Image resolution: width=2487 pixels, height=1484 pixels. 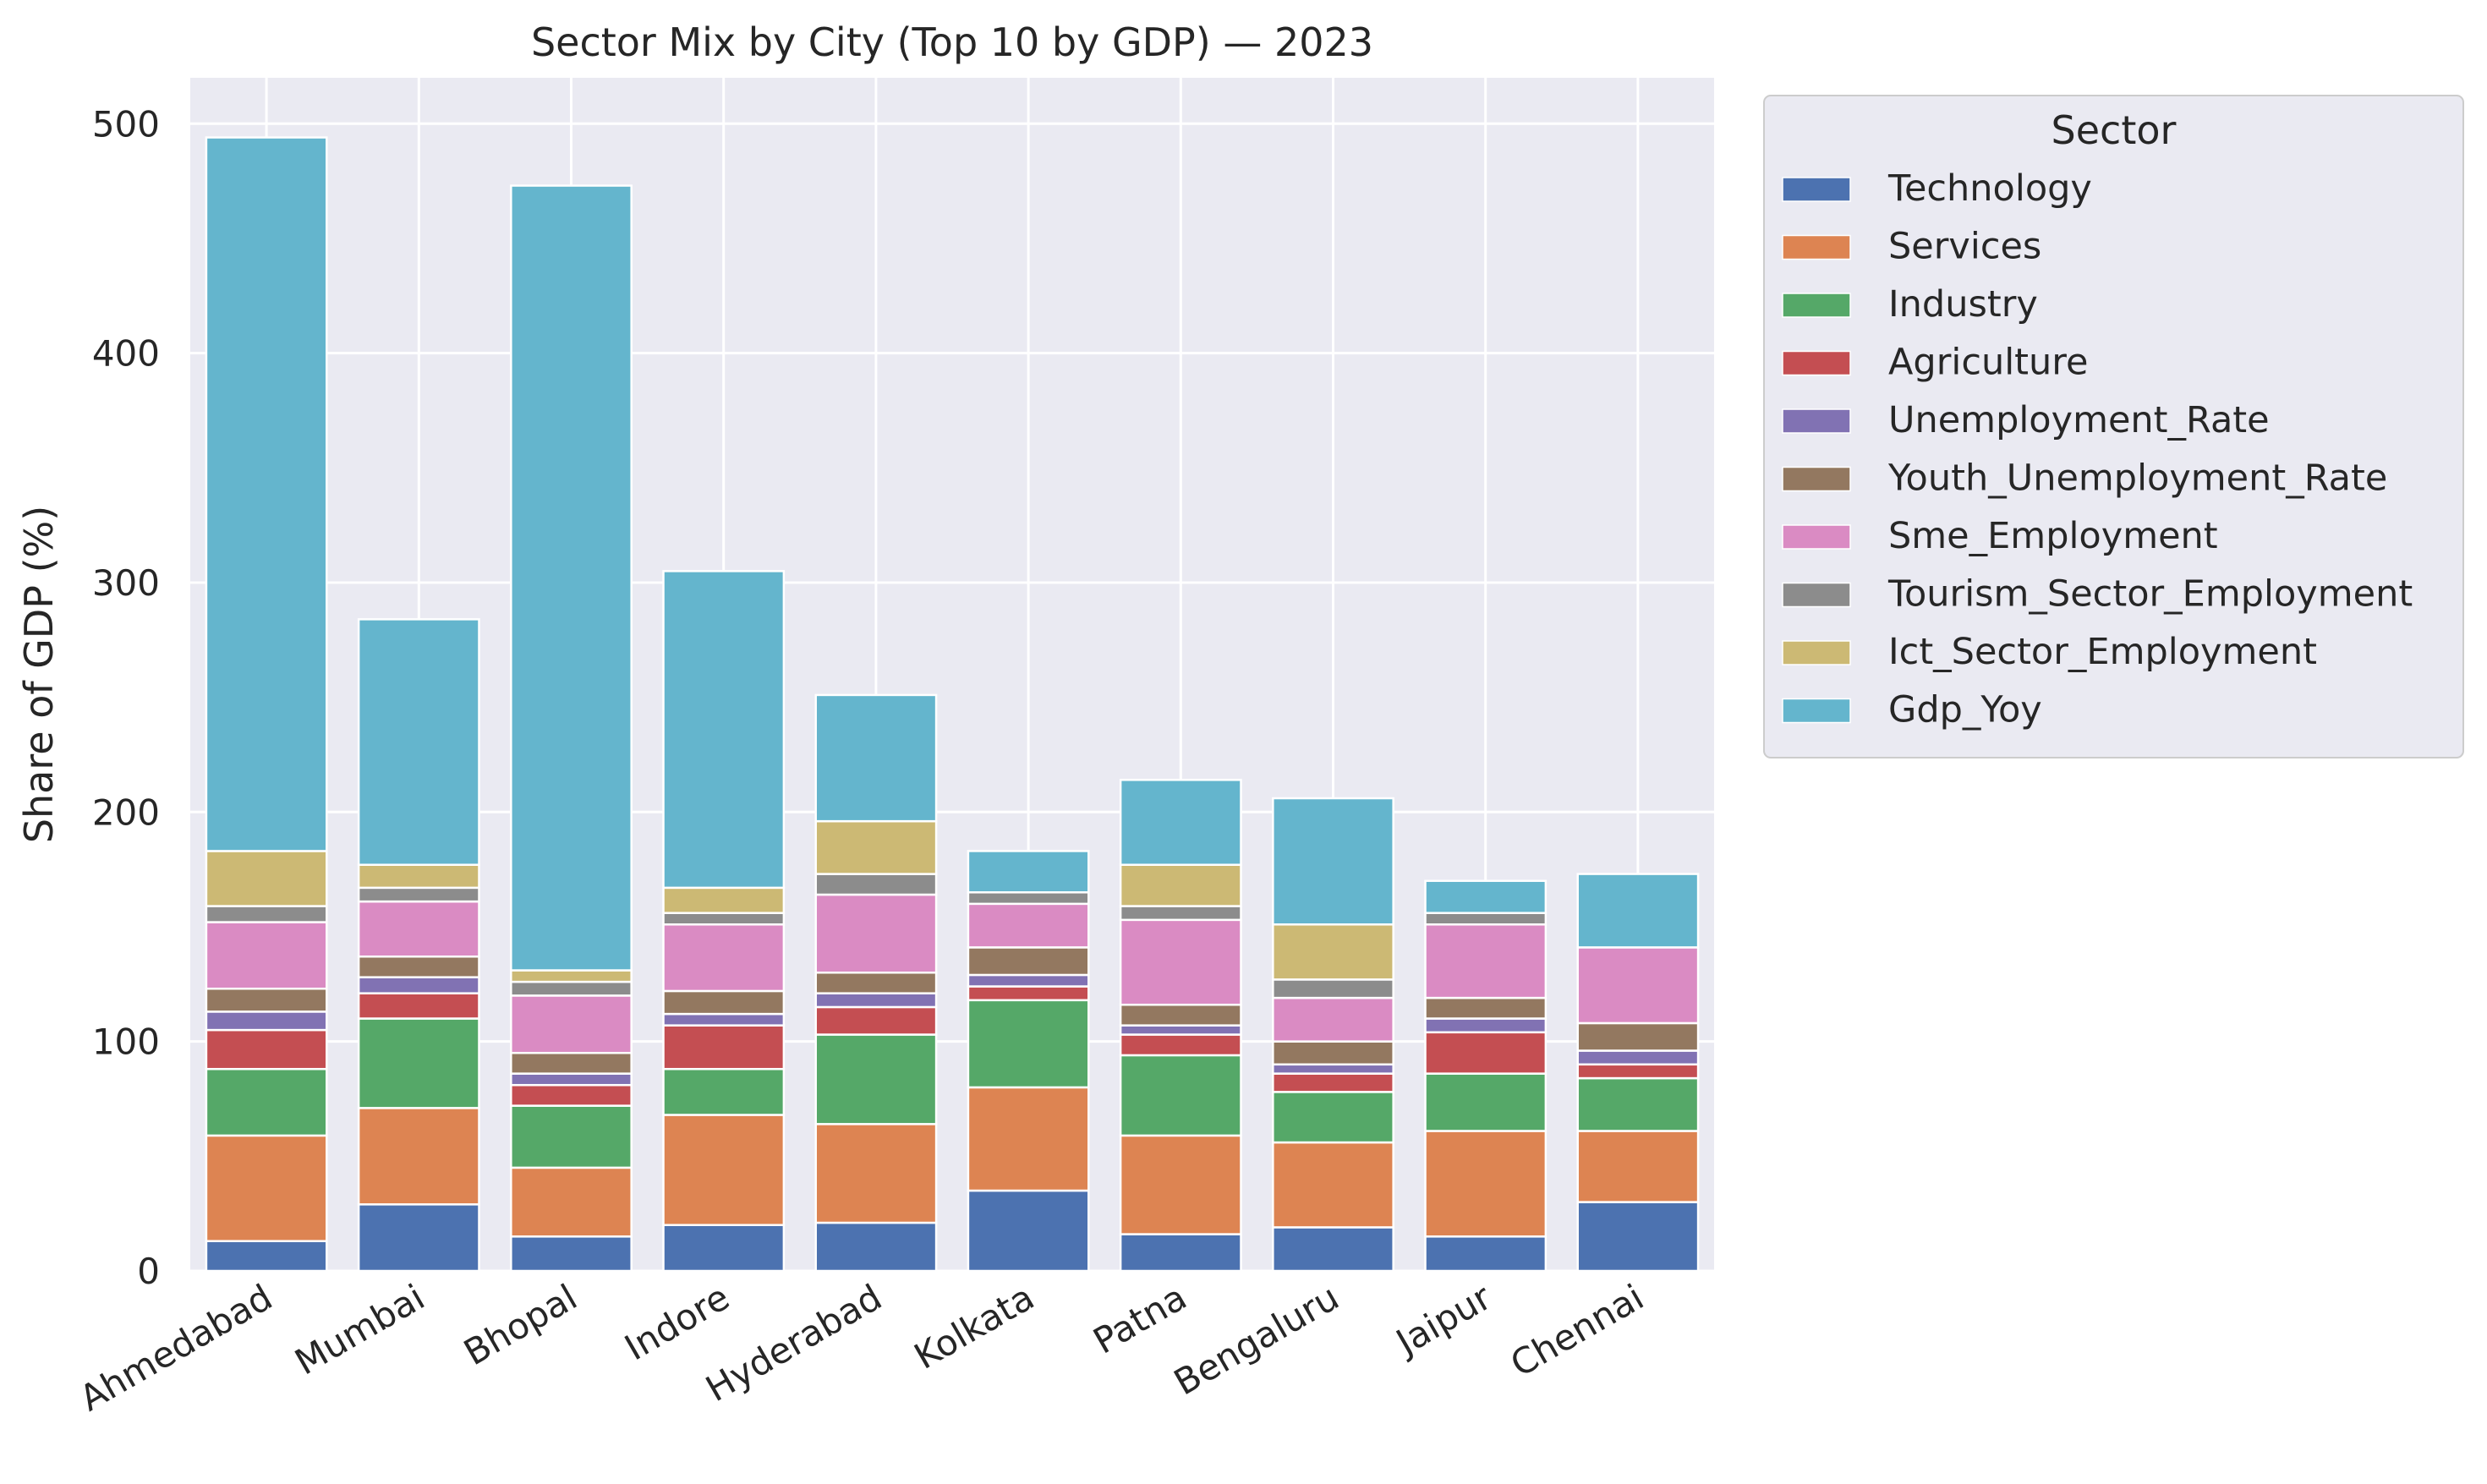 I want to click on y-tick-labels: 0 100 200 300 400 500, so click(x=126, y=697).